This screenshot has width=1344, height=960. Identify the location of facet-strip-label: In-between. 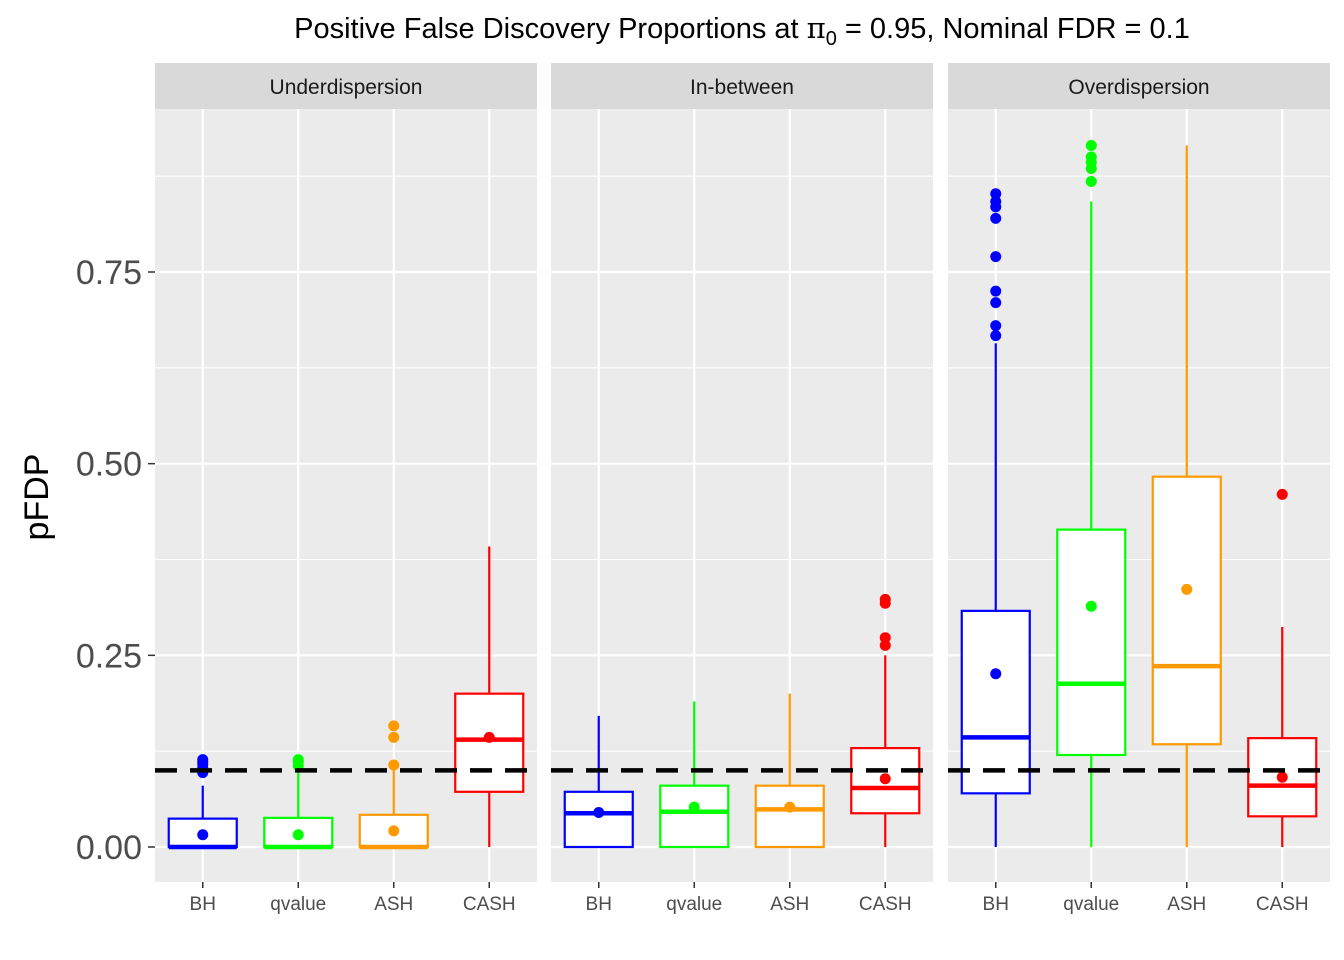
(742, 87).